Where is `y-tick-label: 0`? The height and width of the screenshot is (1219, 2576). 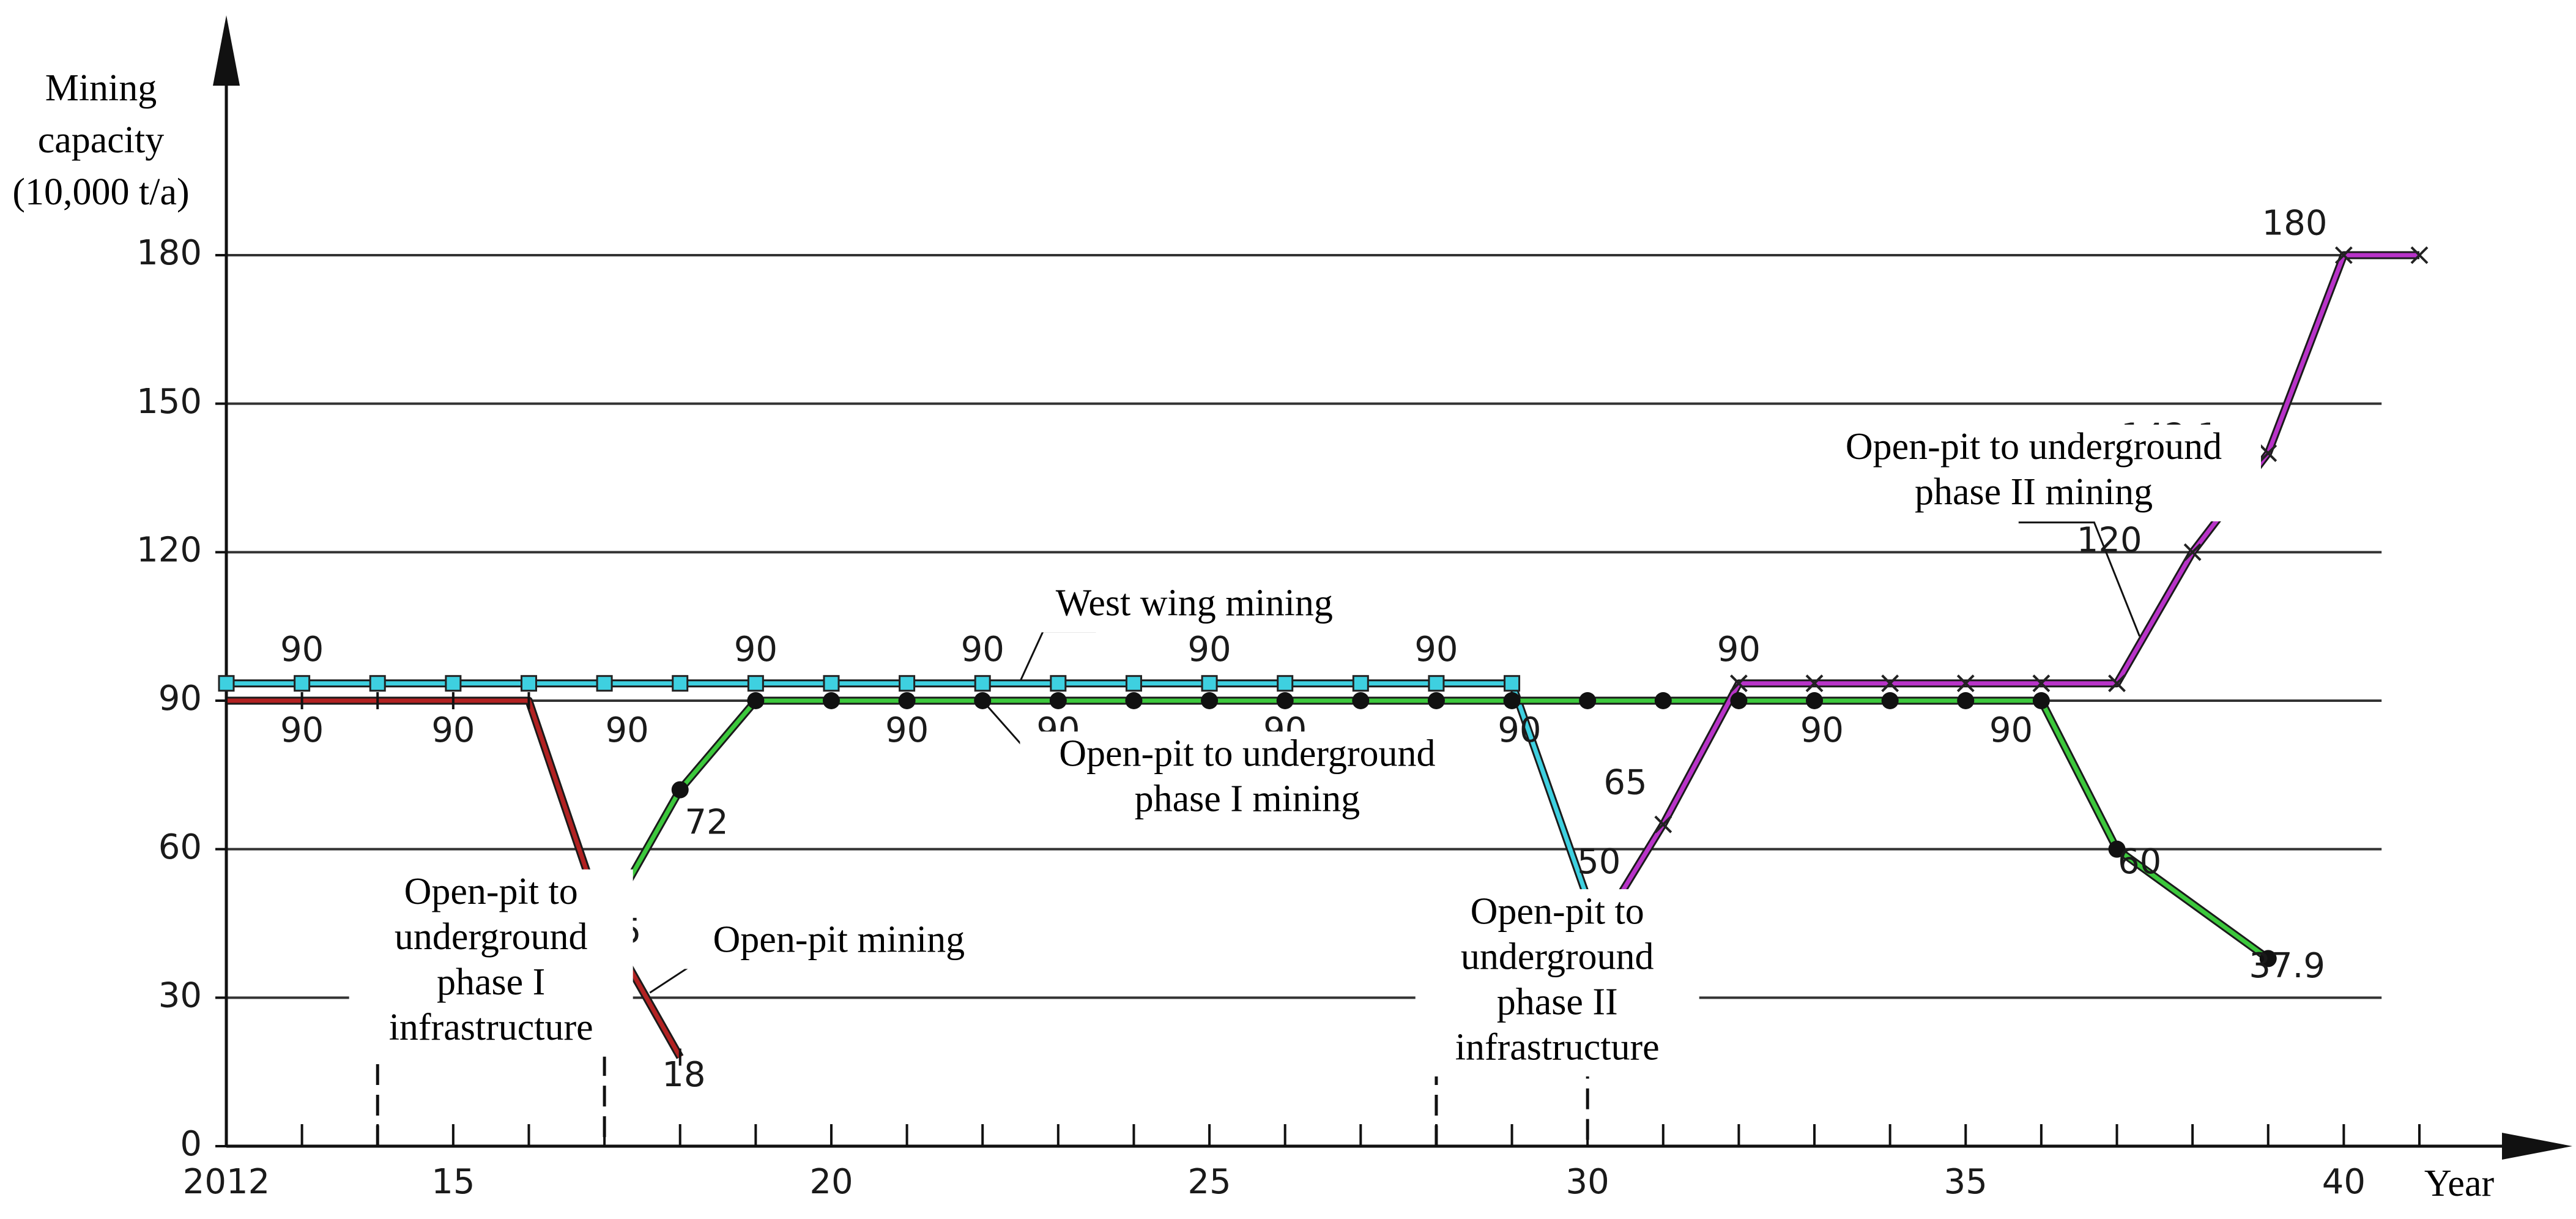
y-tick-label: 0 is located at coordinates (191, 1144).